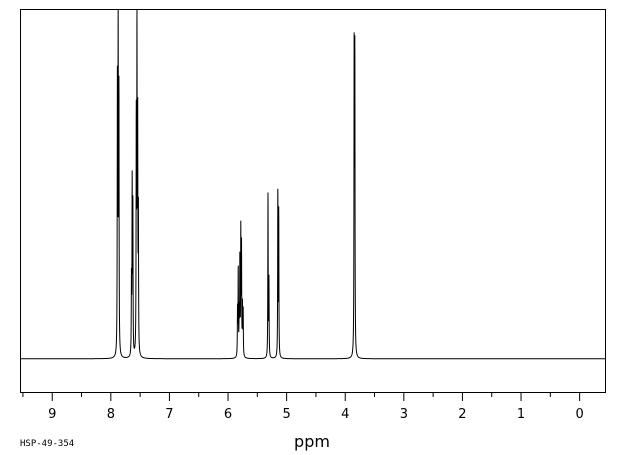  What do you see at coordinates (404, 414) in the screenshot?
I see `tick-label: 3` at bounding box center [404, 414].